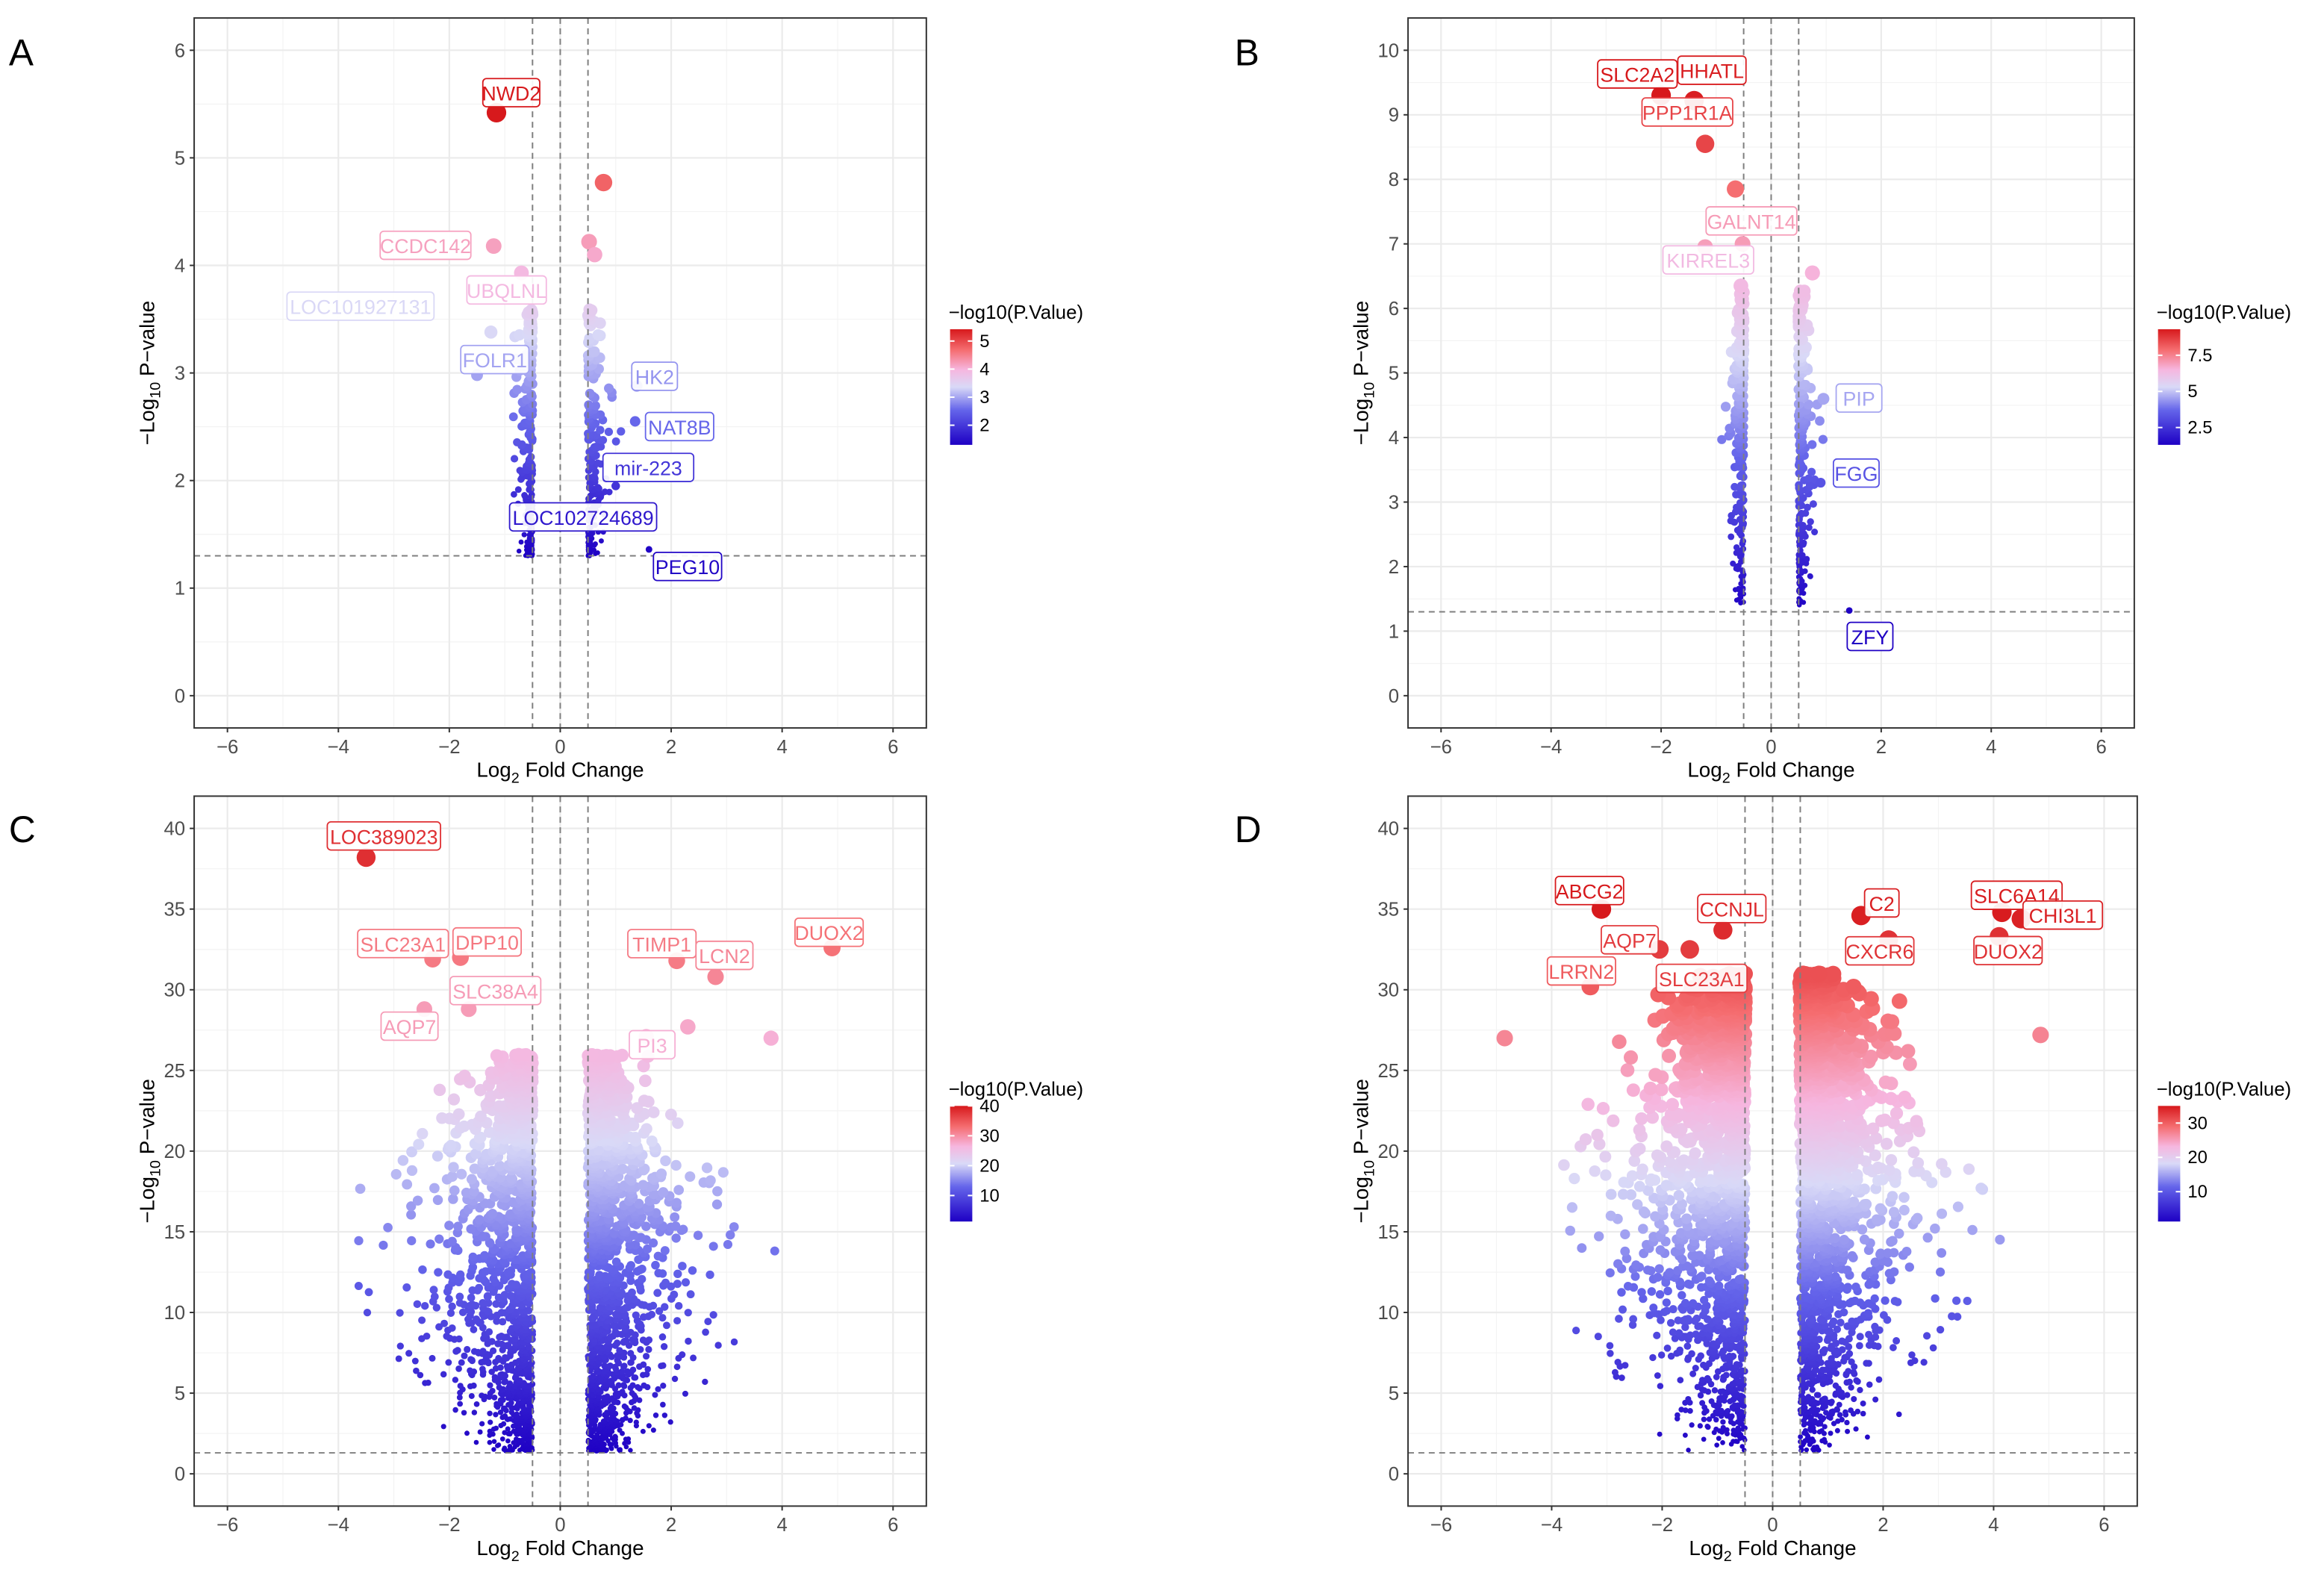 This screenshot has width=2324, height=1573. Describe the element at coordinates (180, 481) in the screenshot. I see `y-tick-label: 2` at that location.